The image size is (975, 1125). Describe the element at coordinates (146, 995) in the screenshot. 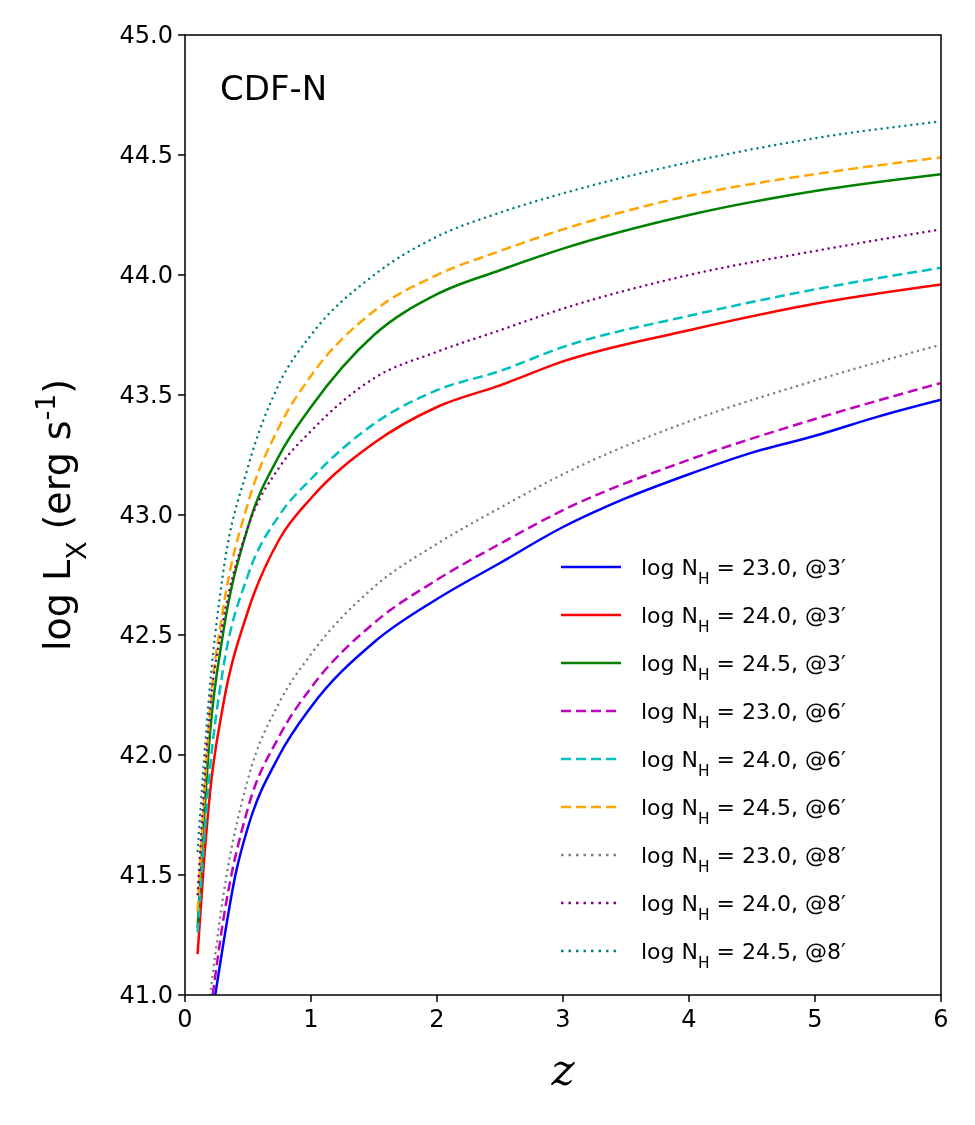

I see `y-tick-label: 41.0` at that location.